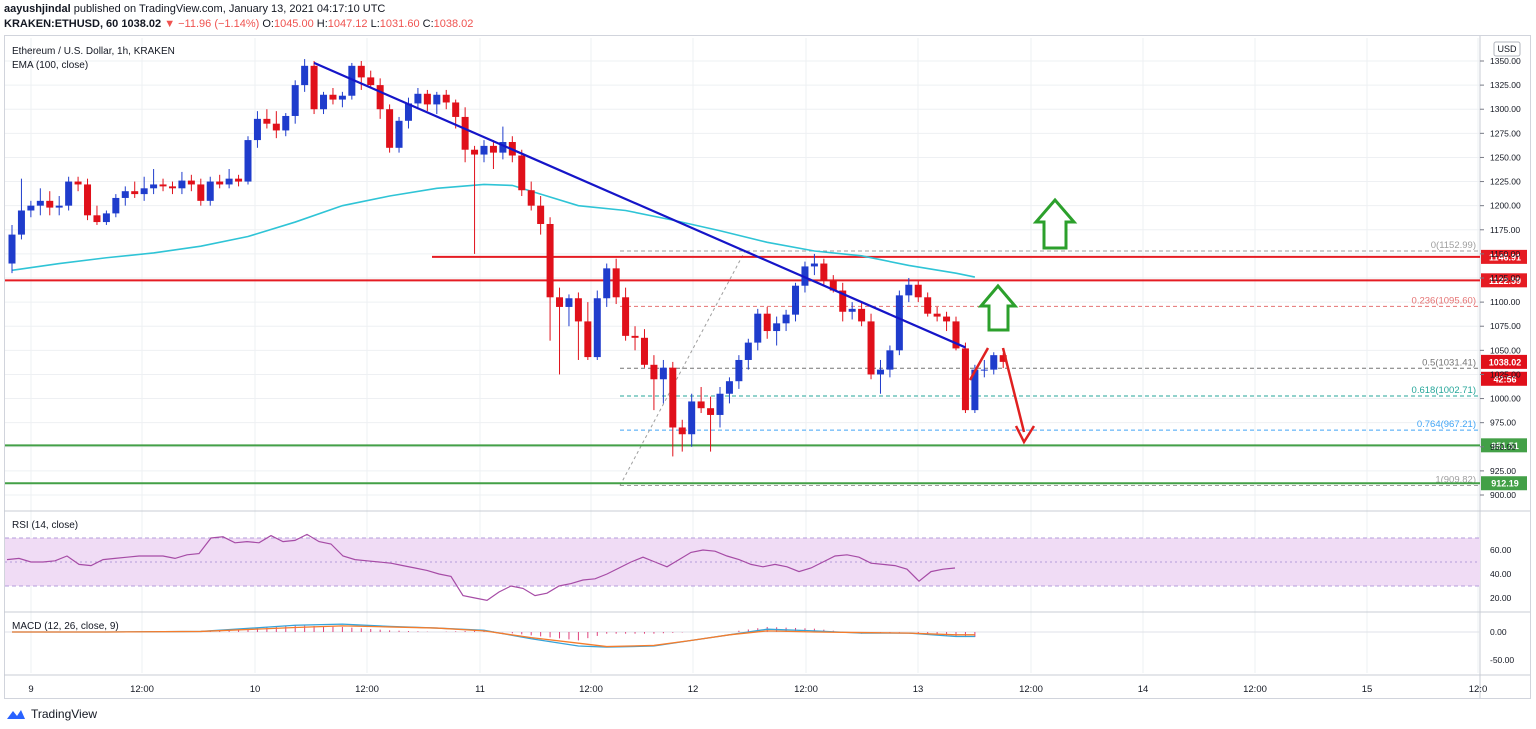  I want to click on y-tick-label: 975.00, so click(1503, 423).